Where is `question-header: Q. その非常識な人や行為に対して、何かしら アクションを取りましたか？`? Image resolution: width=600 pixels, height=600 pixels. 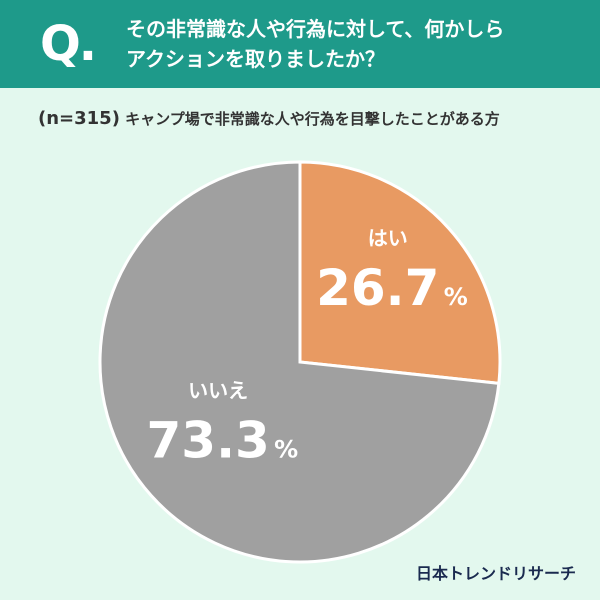 question-header: Q. その非常識な人や行為に対して、何かしら アクションを取りましたか？ is located at coordinates (300, 44).